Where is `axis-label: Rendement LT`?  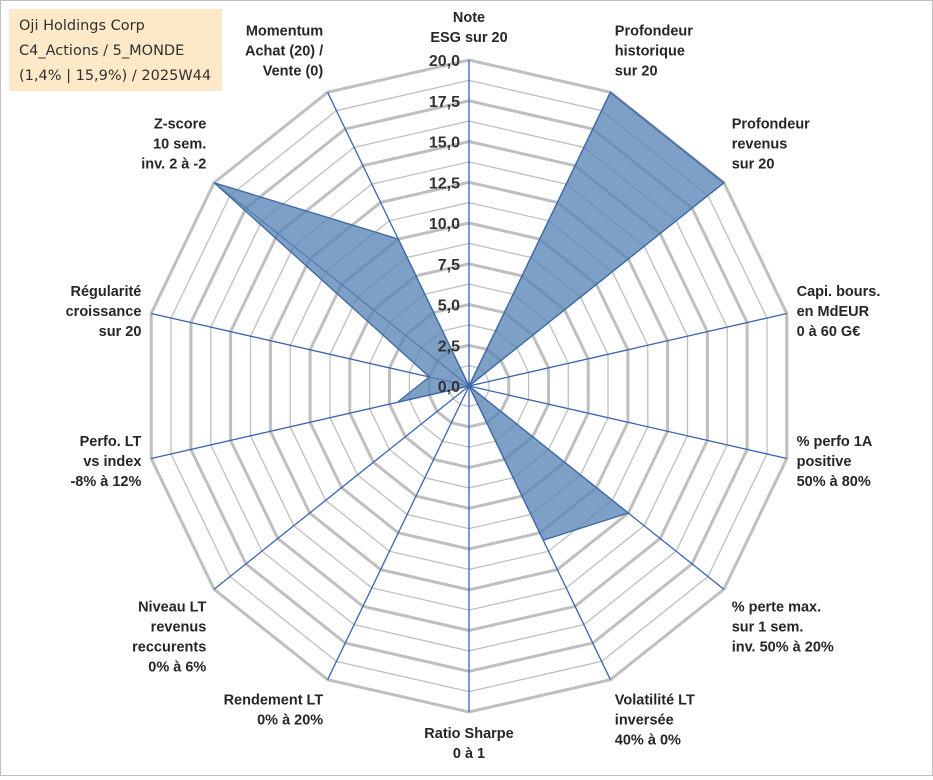
axis-label: Rendement LT is located at coordinates (274, 701).